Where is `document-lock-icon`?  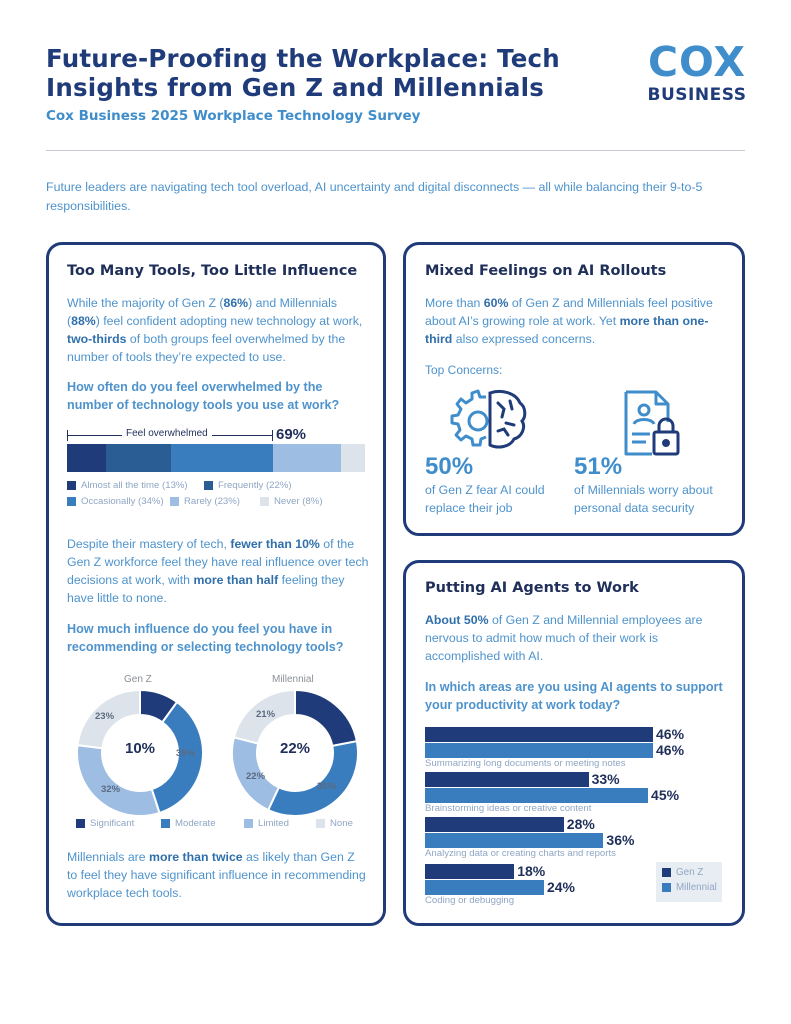 document-lock-icon is located at coordinates (652, 423).